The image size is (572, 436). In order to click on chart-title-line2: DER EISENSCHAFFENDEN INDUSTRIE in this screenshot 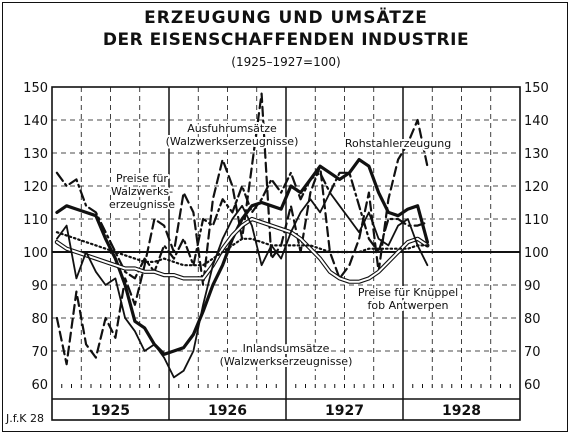, I will do `click(286, 40)`.